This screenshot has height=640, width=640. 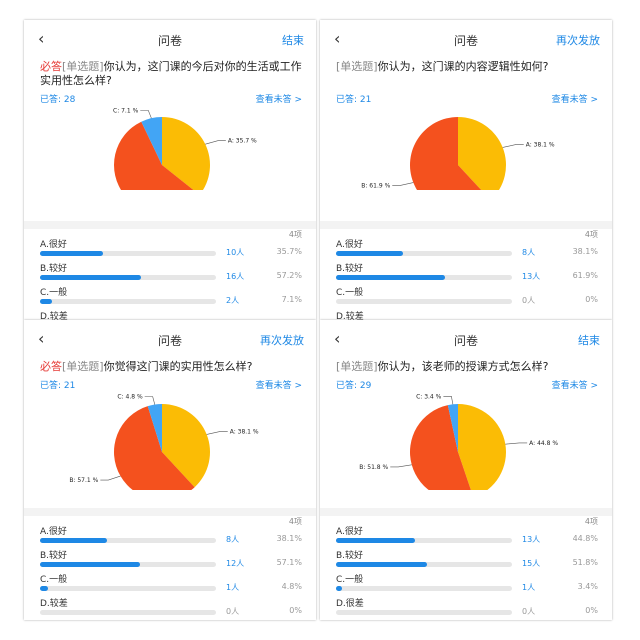 What do you see at coordinates (233, 300) in the screenshot?
I see `option-count: 2人` at bounding box center [233, 300].